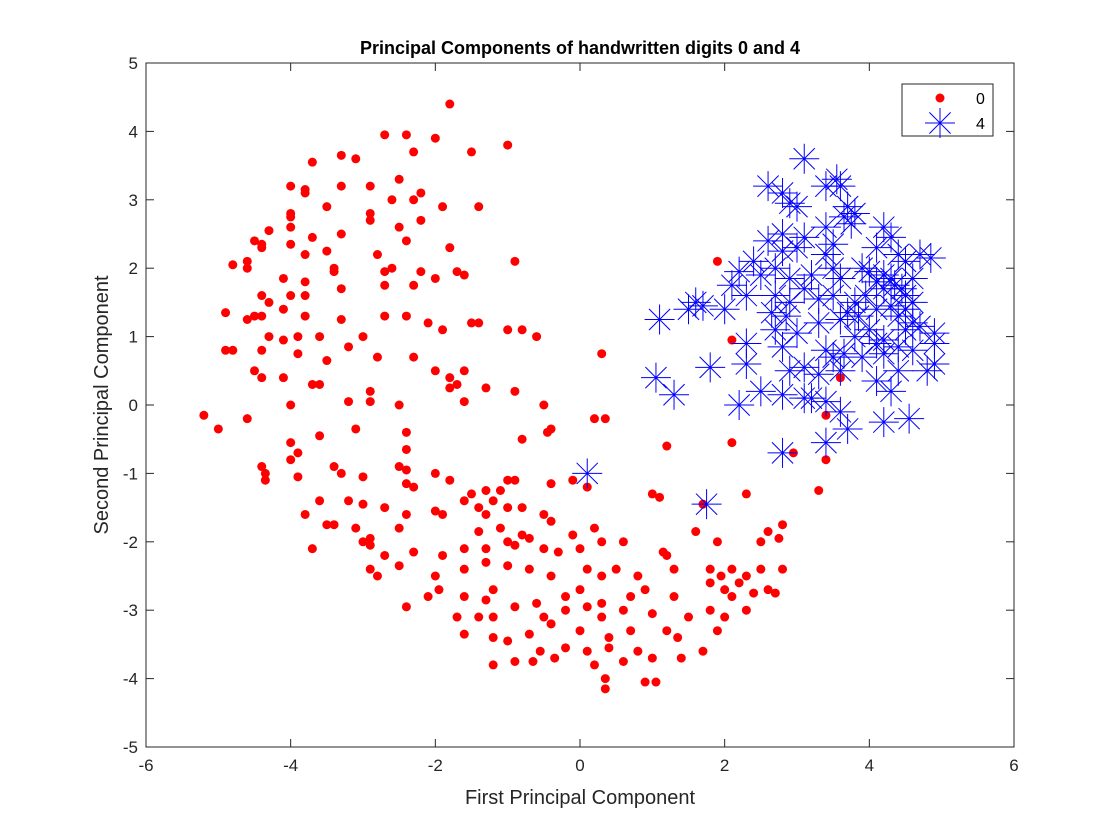  What do you see at coordinates (980, 124) in the screenshot?
I see `legend-label-4: 4` at bounding box center [980, 124].